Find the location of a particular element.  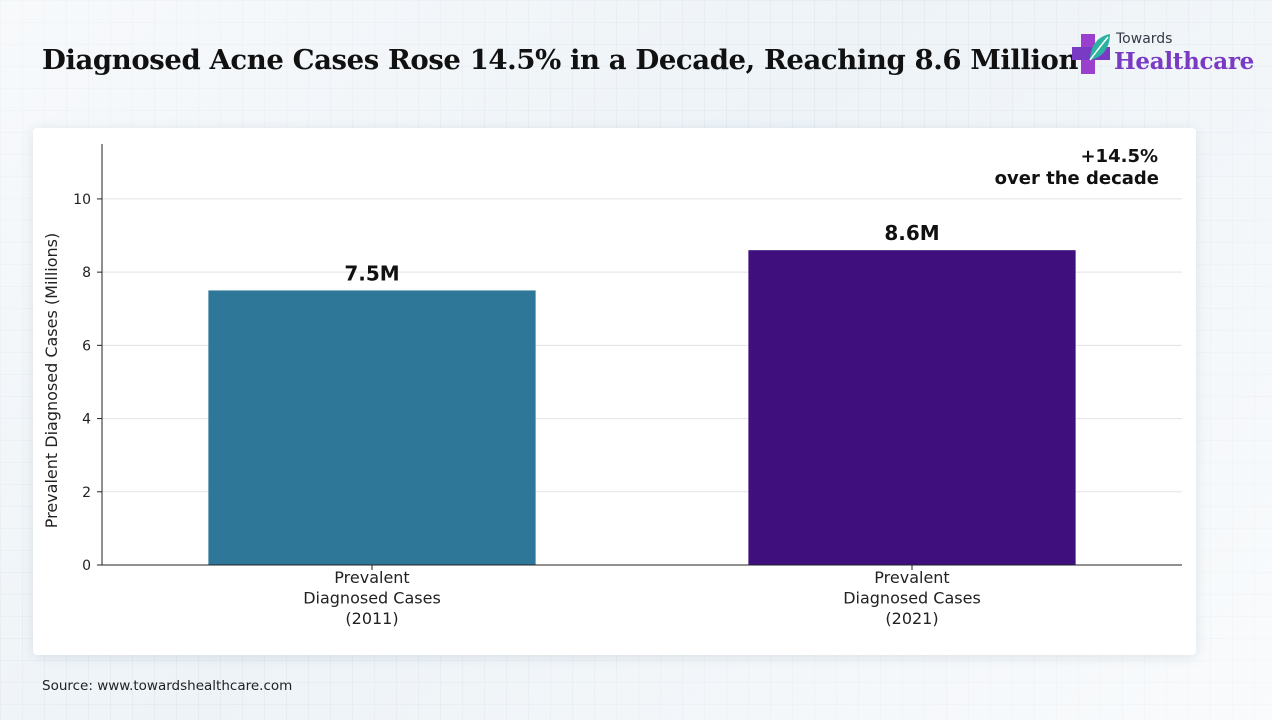

medical-cross-icon is located at coordinates (1091, 54).